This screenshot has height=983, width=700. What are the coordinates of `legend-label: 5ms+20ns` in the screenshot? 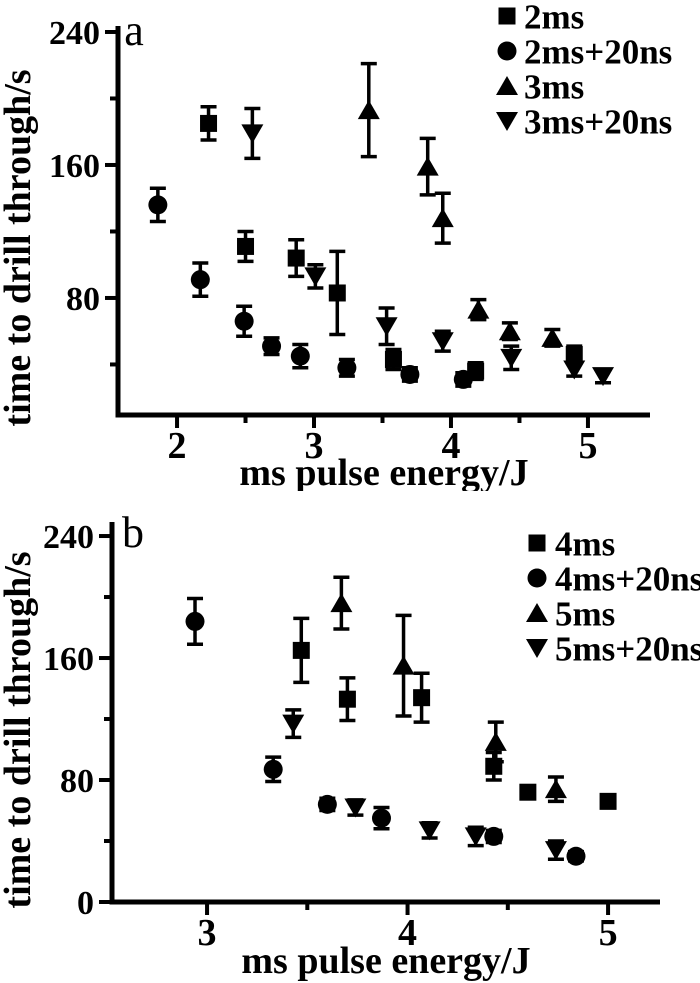 It's located at (627, 648).